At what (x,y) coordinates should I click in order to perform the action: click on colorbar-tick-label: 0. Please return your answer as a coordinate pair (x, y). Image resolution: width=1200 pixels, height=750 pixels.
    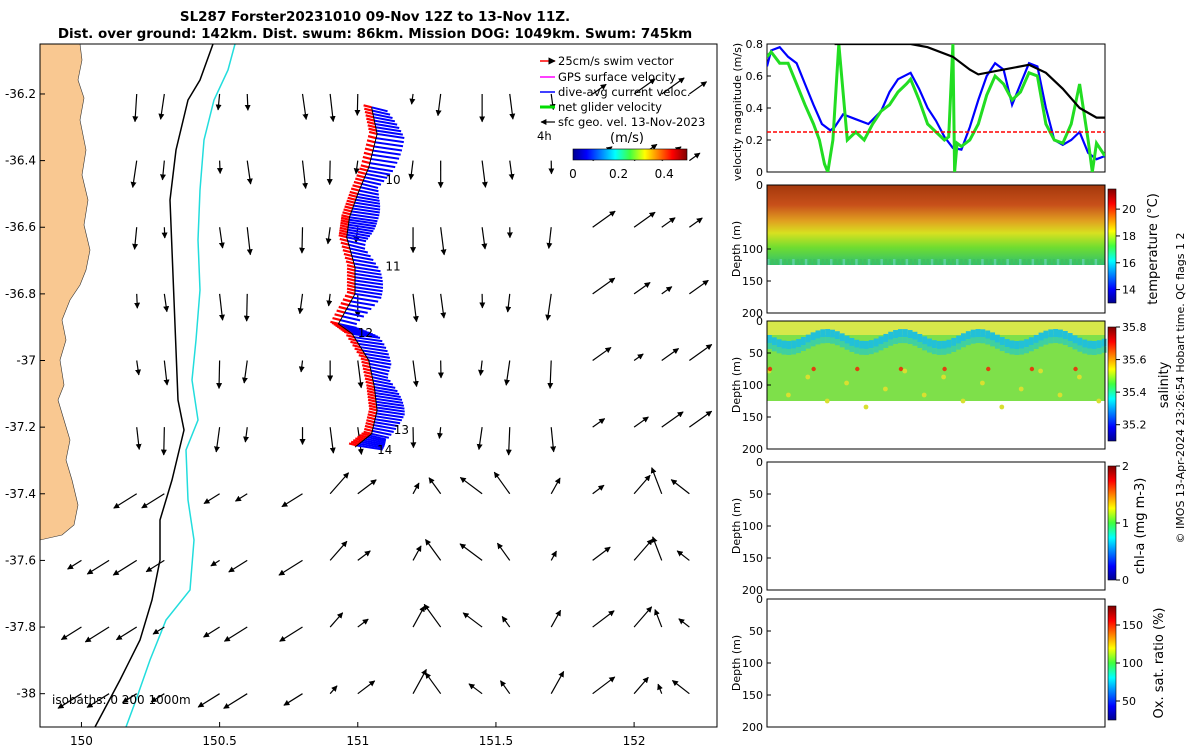
    Looking at the image, I should click on (573, 174).